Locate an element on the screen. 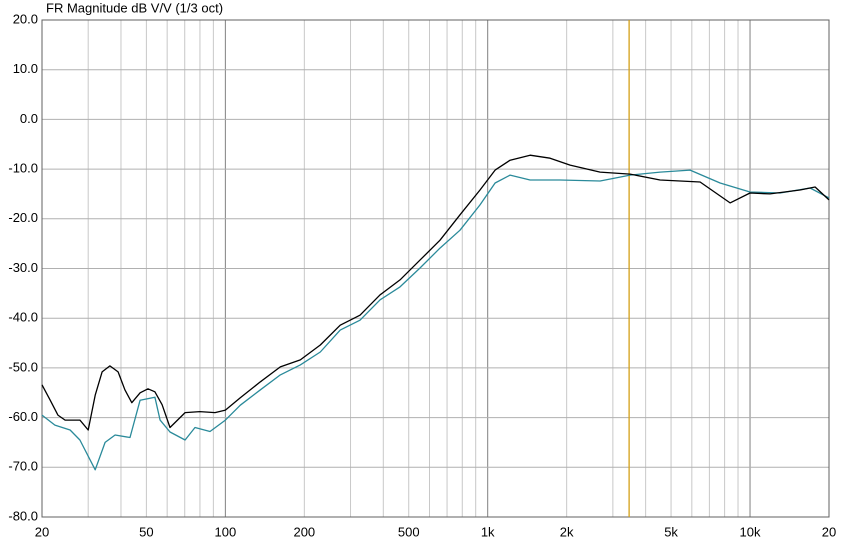 The image size is (849, 544). y-tick-label: -60.0 is located at coordinates (23, 416).